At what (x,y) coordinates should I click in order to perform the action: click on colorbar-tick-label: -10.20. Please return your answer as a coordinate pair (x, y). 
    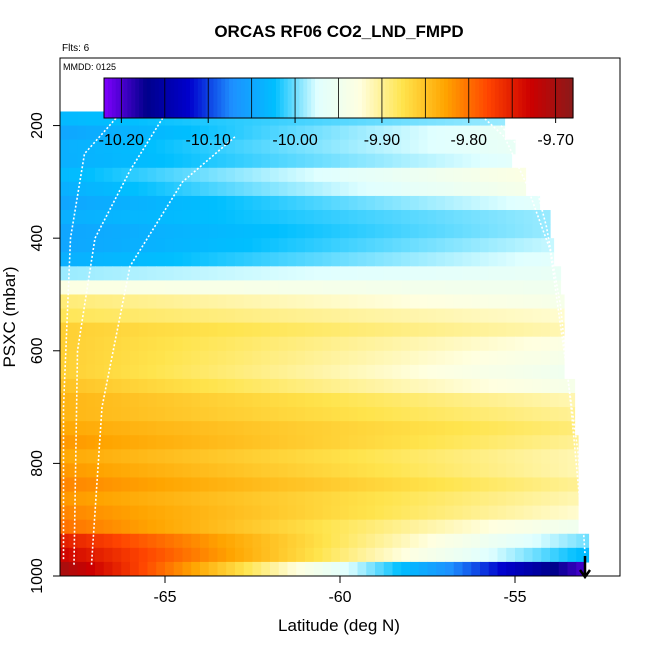
    Looking at the image, I should click on (121, 140).